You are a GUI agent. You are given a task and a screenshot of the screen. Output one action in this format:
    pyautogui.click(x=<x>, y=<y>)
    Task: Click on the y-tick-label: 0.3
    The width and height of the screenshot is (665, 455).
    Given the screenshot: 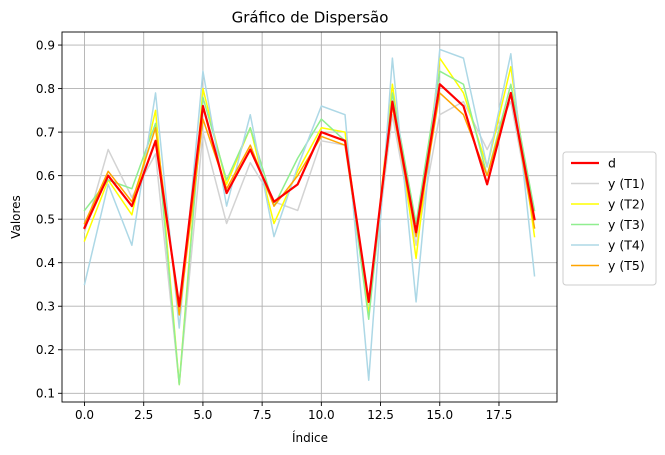 What is the action you would take?
    pyautogui.click(x=45, y=307)
    